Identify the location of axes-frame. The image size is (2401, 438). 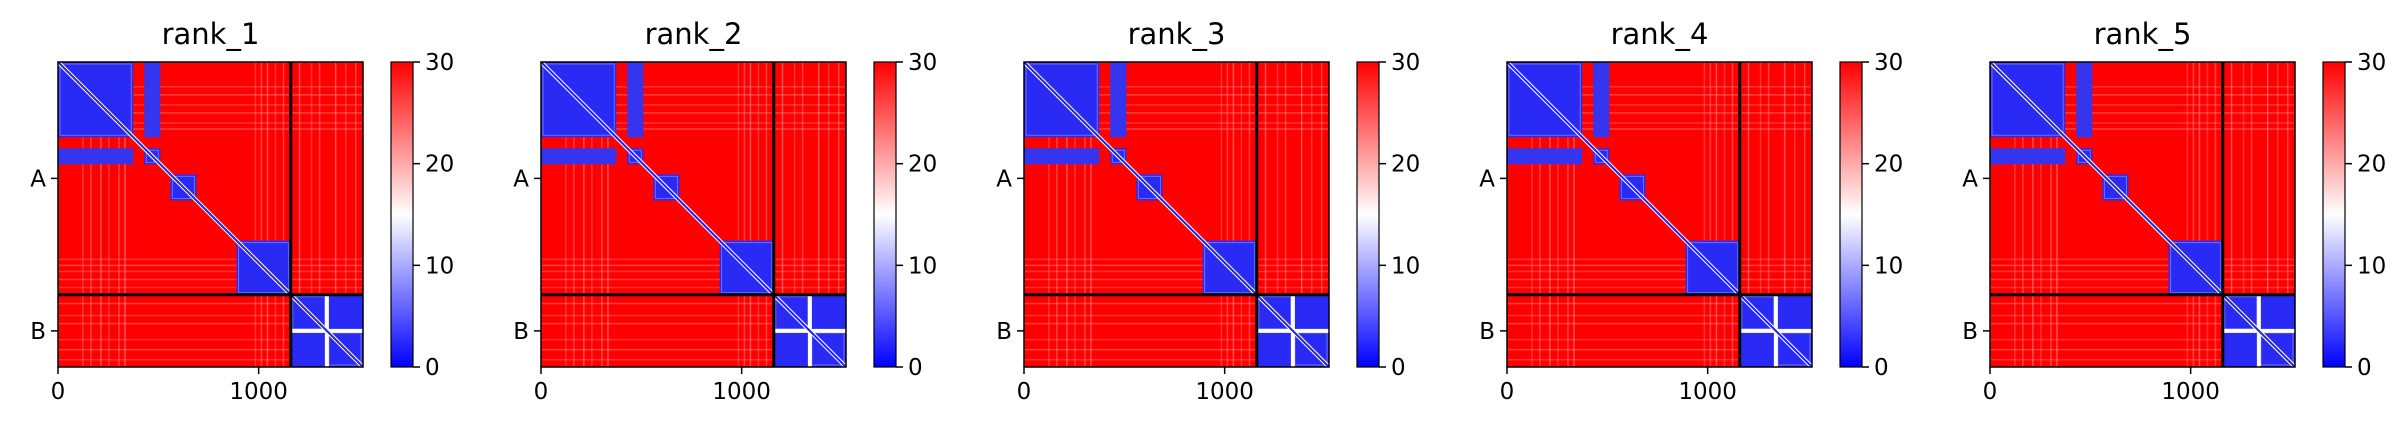
(1176, 214).